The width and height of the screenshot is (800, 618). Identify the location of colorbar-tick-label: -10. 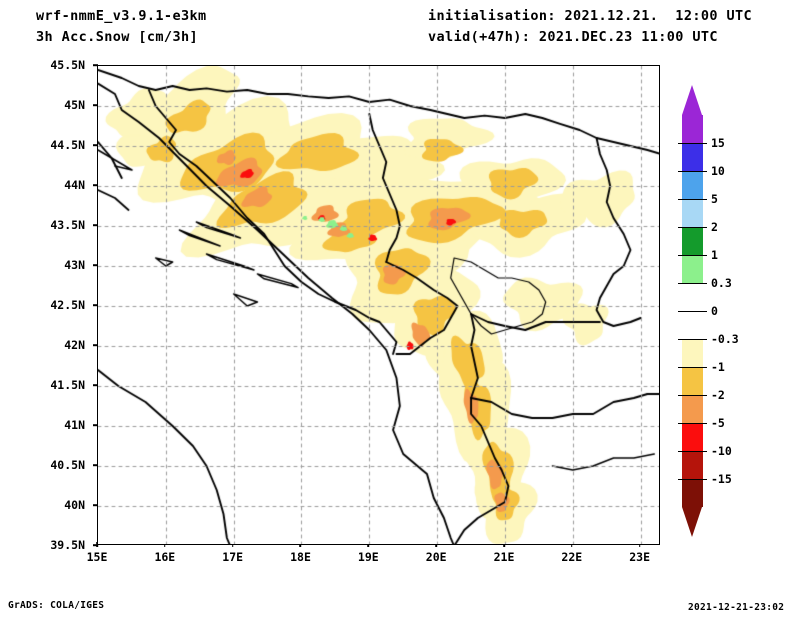
(721, 451).